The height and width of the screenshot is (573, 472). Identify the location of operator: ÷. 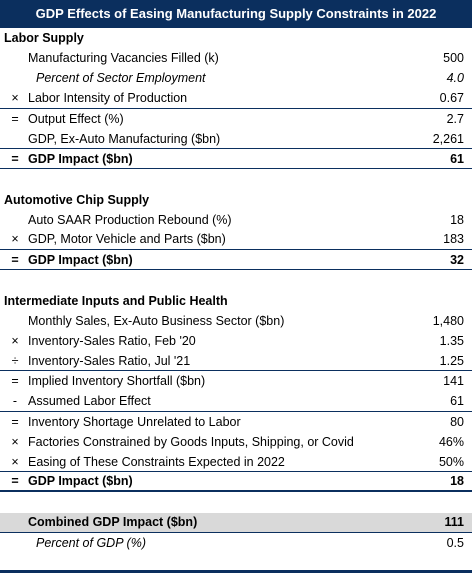
(15, 360).